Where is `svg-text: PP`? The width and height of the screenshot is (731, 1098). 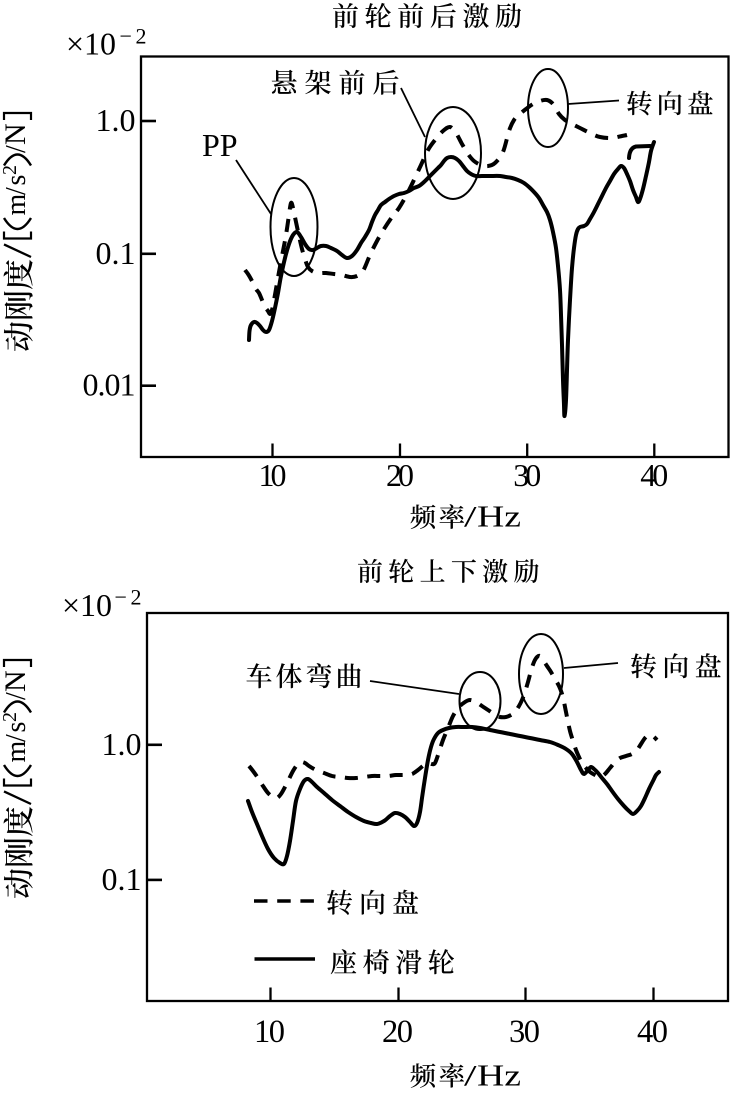 svg-text: PP is located at coordinates (220, 145).